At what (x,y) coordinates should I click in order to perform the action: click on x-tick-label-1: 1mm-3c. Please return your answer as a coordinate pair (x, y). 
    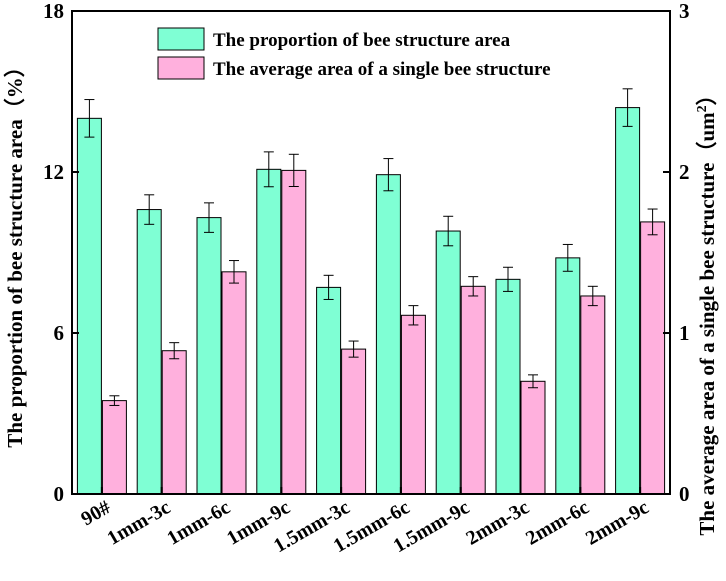
    Looking at the image, I should click on (139, 523).